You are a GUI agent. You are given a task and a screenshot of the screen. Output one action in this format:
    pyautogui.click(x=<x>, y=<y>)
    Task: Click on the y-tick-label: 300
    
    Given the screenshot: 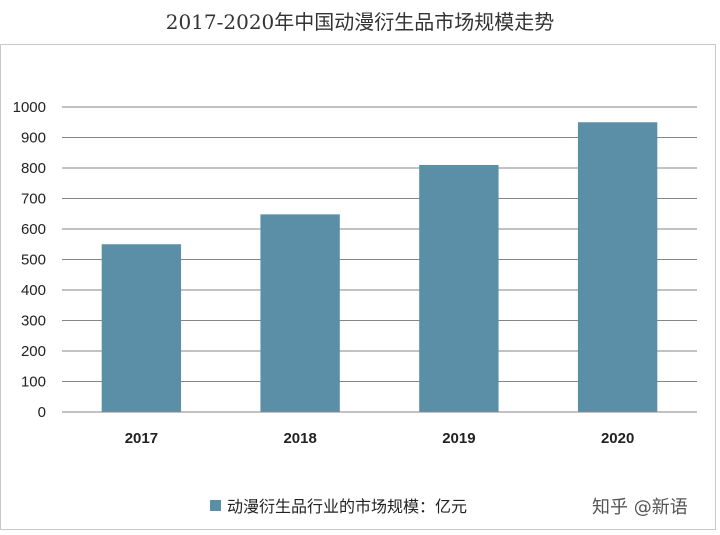 What is the action you would take?
    pyautogui.click(x=33, y=321)
    